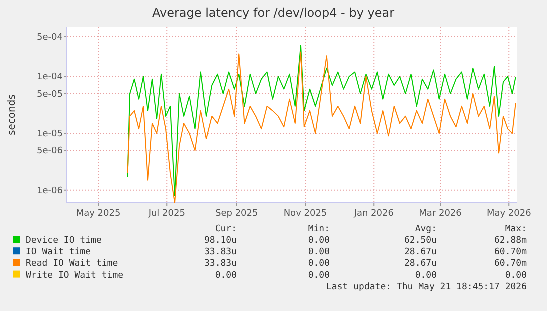 The width and height of the screenshot is (547, 311). Describe the element at coordinates (59, 253) in the screenshot. I see `legend-label: IO Wait time` at that location.